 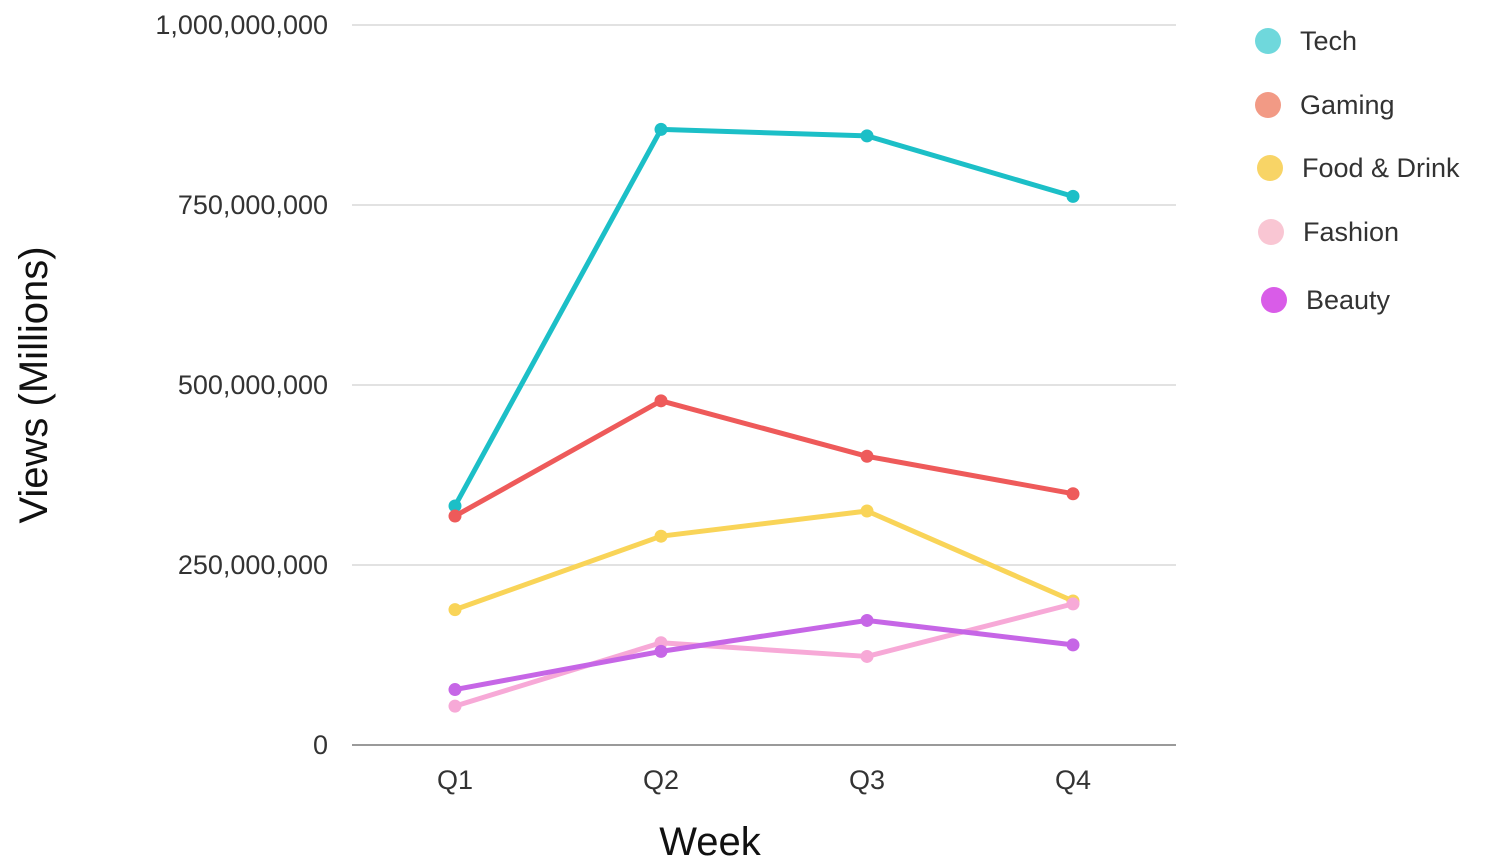 What do you see at coordinates (1348, 300) in the screenshot?
I see `legend-label: Beauty` at bounding box center [1348, 300].